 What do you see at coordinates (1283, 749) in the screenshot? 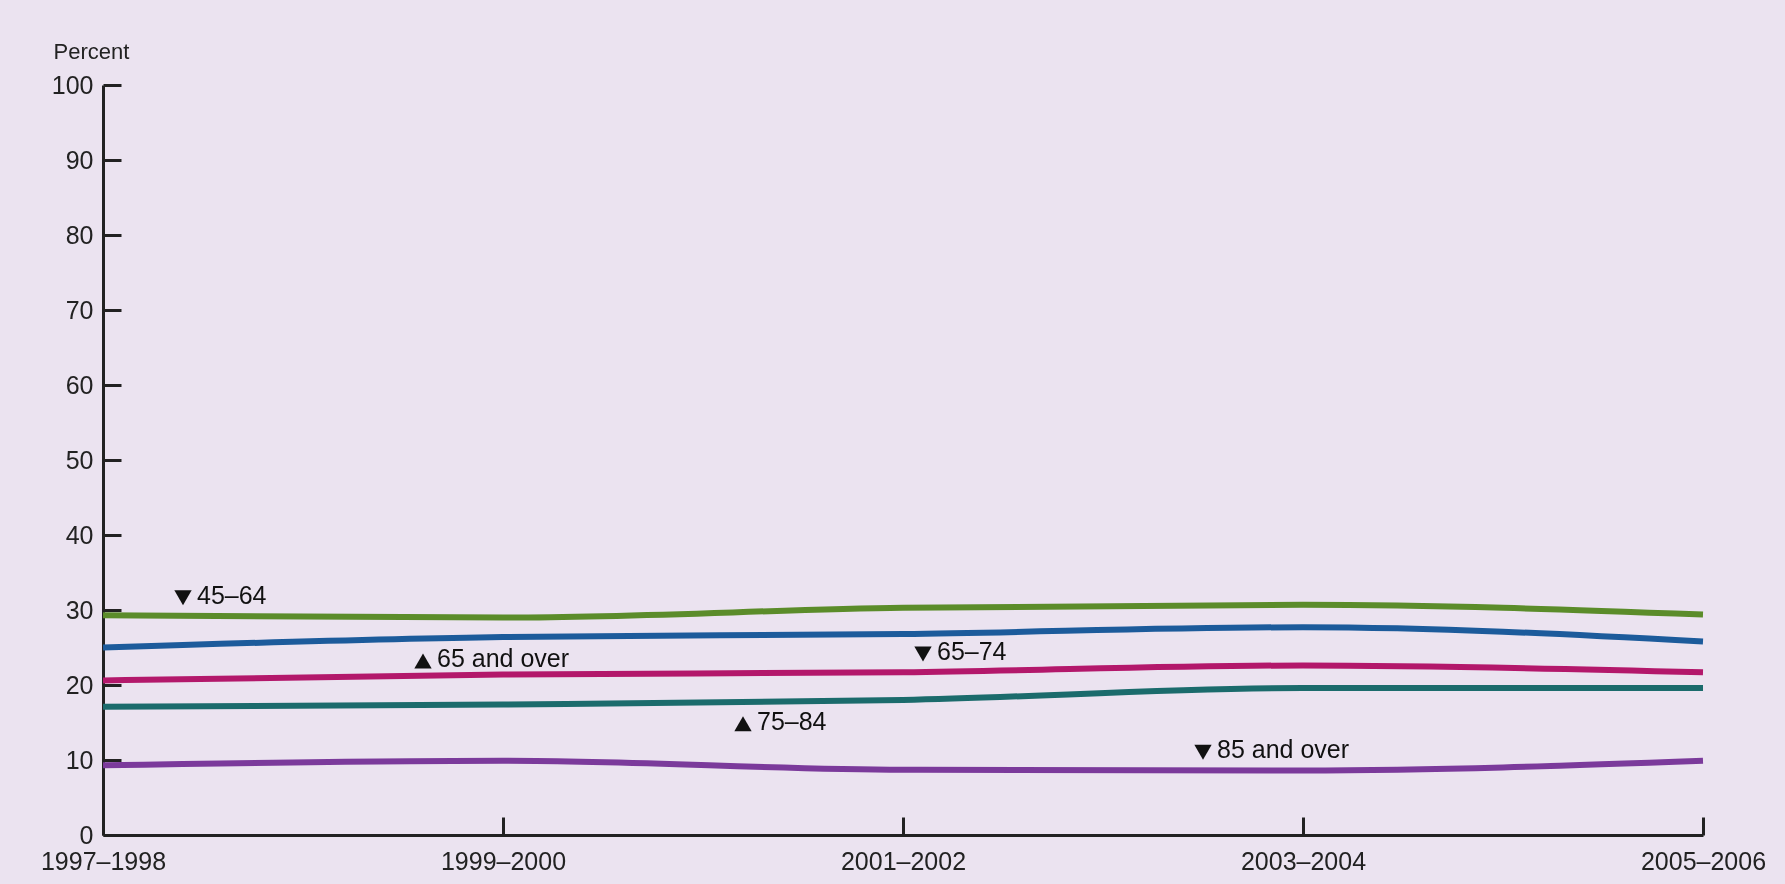
I see `series-label: 85 and over` at bounding box center [1283, 749].